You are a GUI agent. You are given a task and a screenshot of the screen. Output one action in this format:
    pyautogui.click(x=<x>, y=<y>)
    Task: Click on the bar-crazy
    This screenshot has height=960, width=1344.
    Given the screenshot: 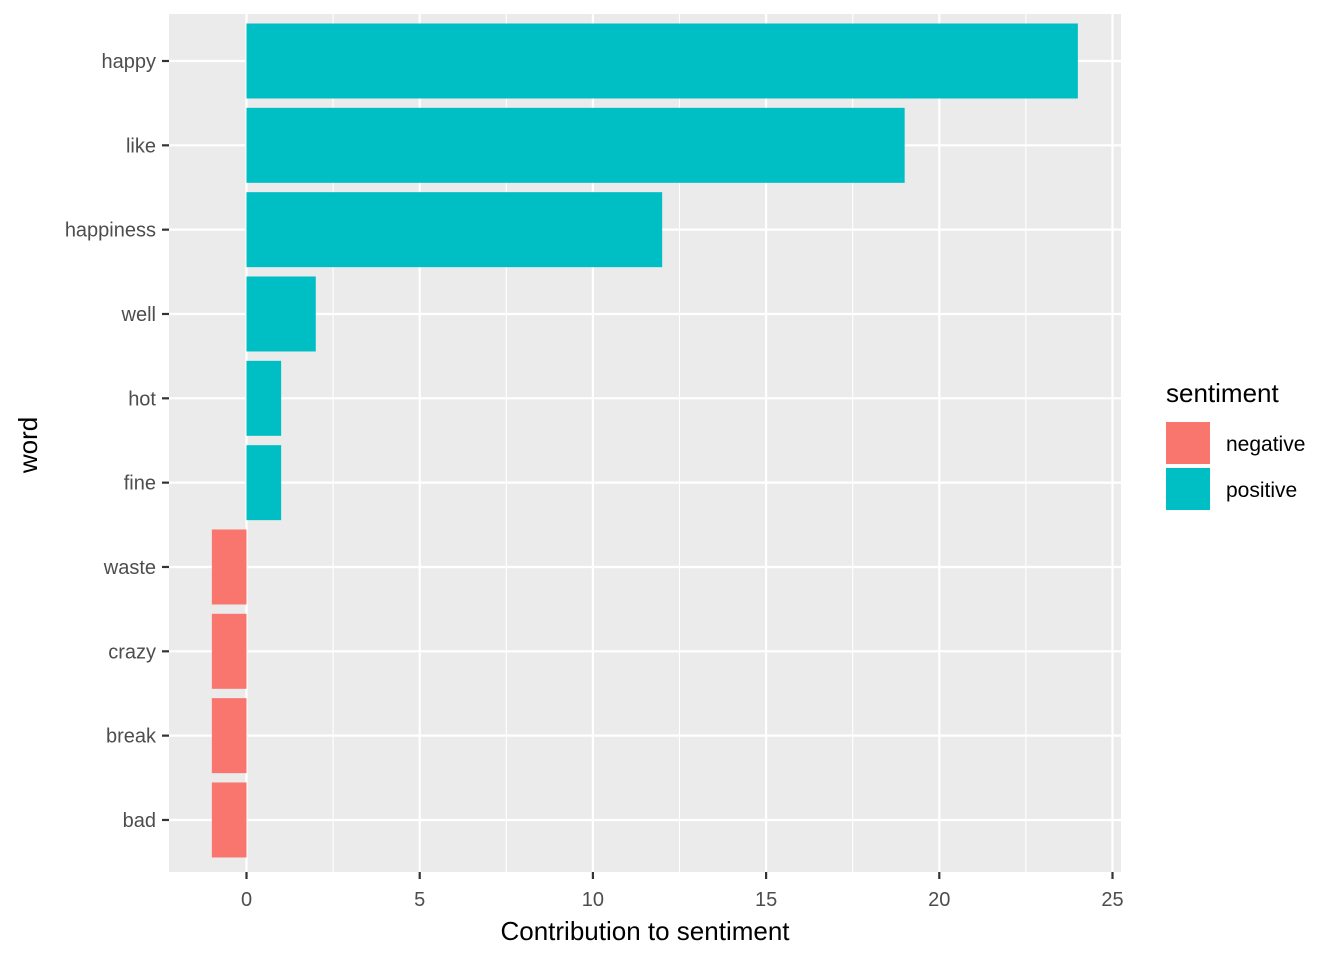 What is the action you would take?
    pyautogui.click(x=229, y=651)
    